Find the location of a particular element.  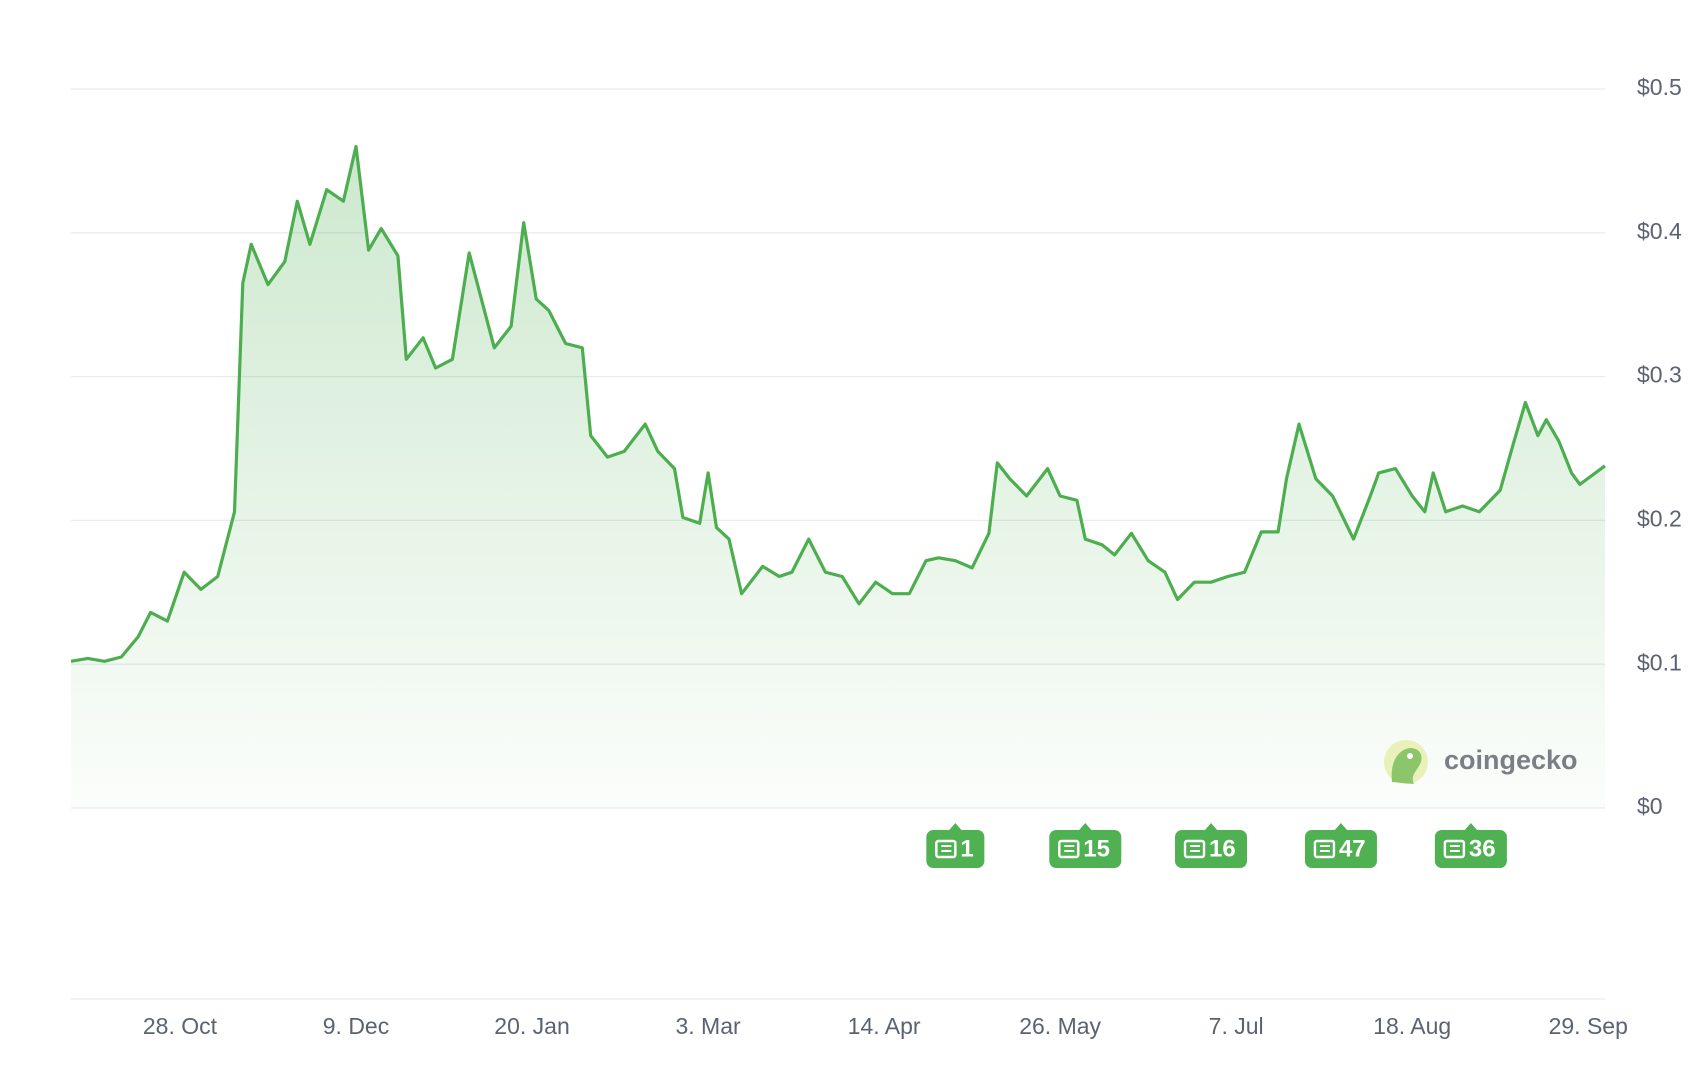

badge-count: 1 is located at coordinates (966, 848).